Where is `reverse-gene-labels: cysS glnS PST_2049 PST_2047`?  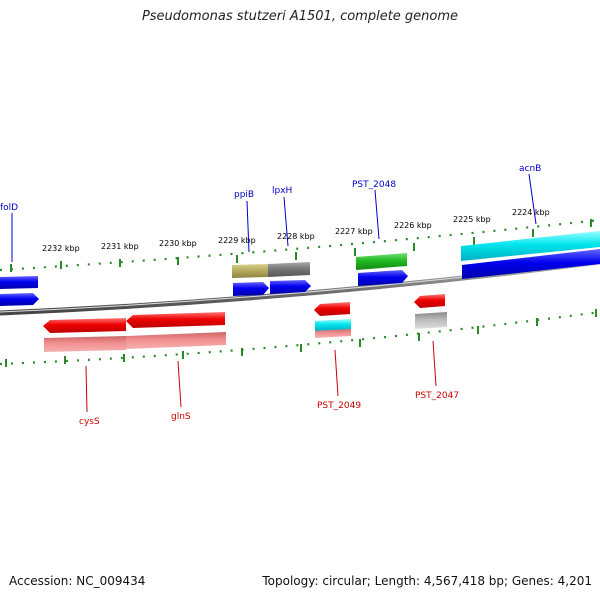 reverse-gene-labels: cysS glnS PST_2049 PST_2047 is located at coordinates (269, 409).